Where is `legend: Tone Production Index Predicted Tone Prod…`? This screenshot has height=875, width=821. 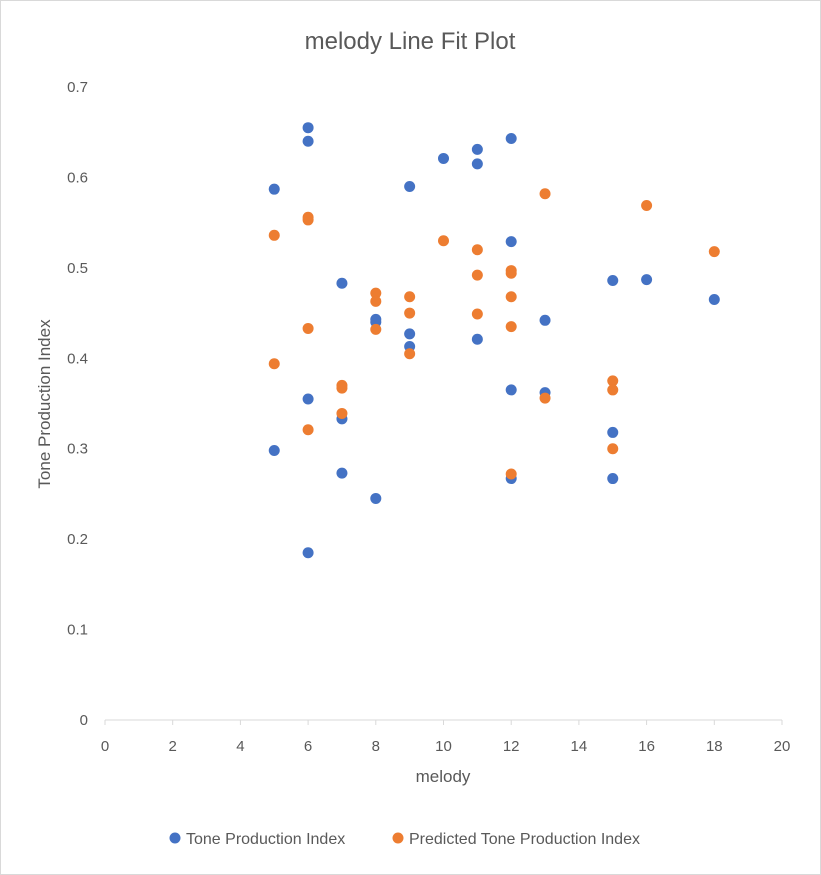
legend: Tone Production Index Predicted Tone Prod… is located at coordinates (404, 839).